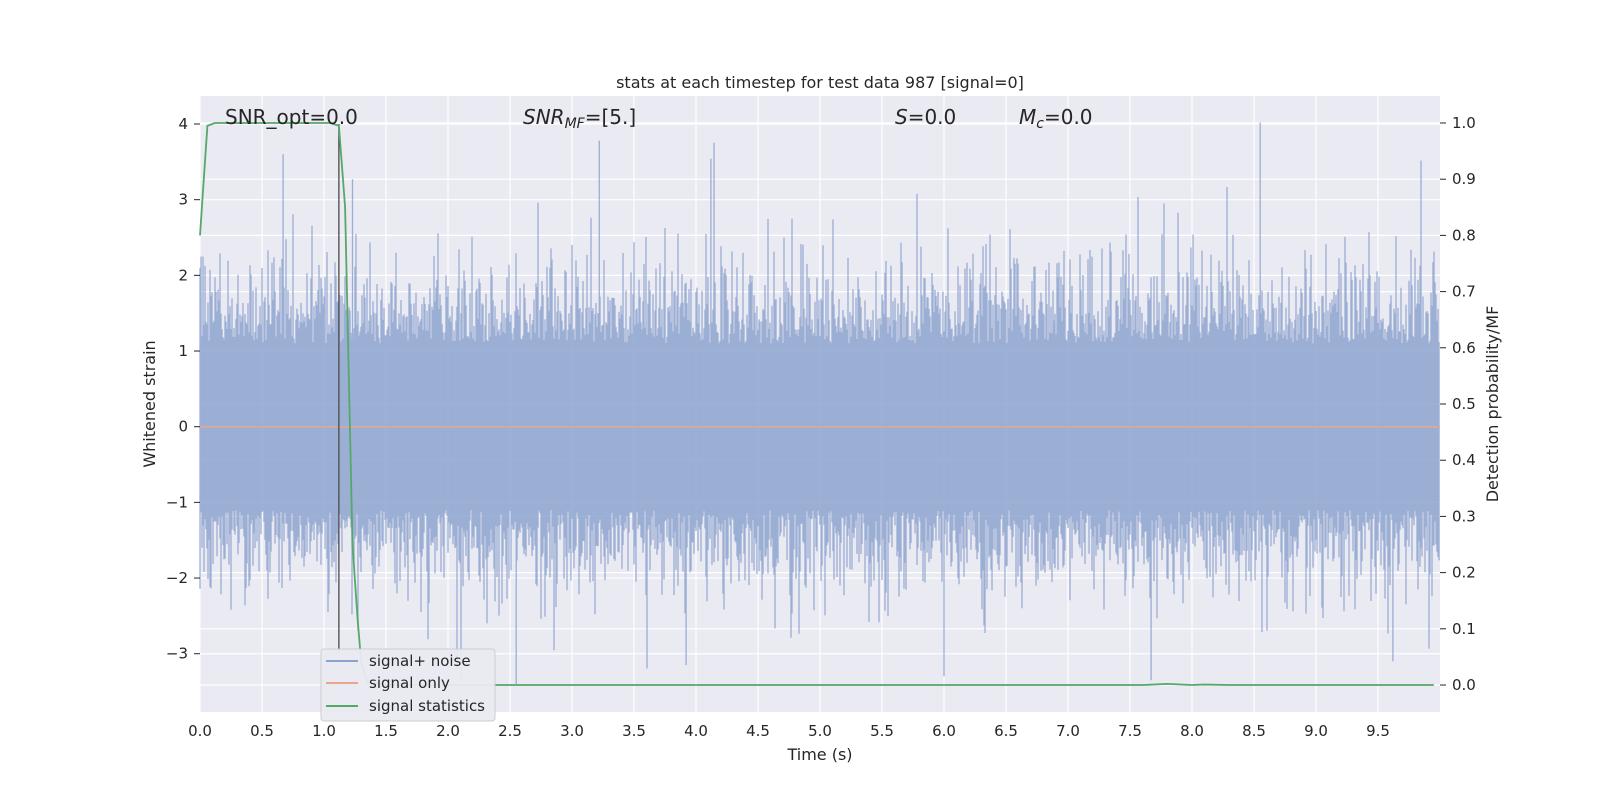  I want to click on y-right-tick-label: 0.7, so click(1464, 292).